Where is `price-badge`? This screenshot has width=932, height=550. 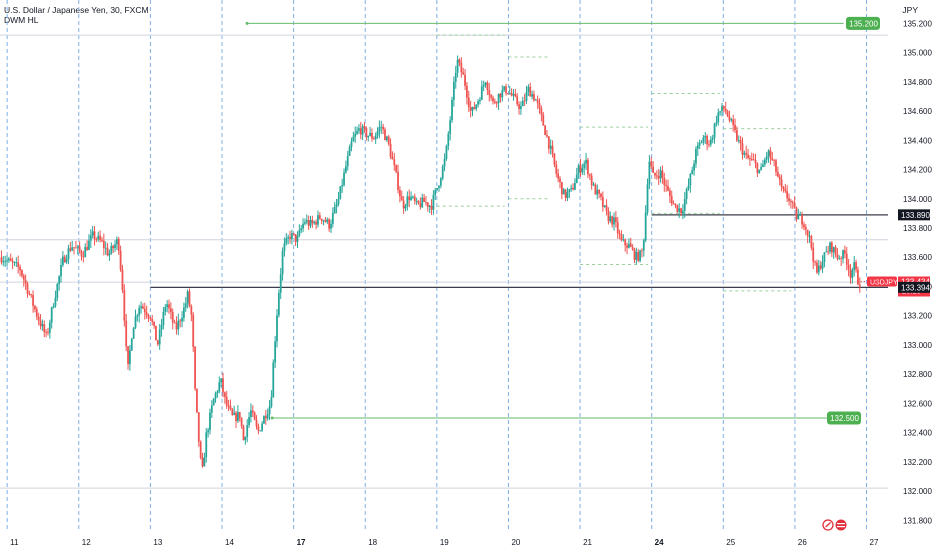 price-badge is located at coordinates (914, 287).